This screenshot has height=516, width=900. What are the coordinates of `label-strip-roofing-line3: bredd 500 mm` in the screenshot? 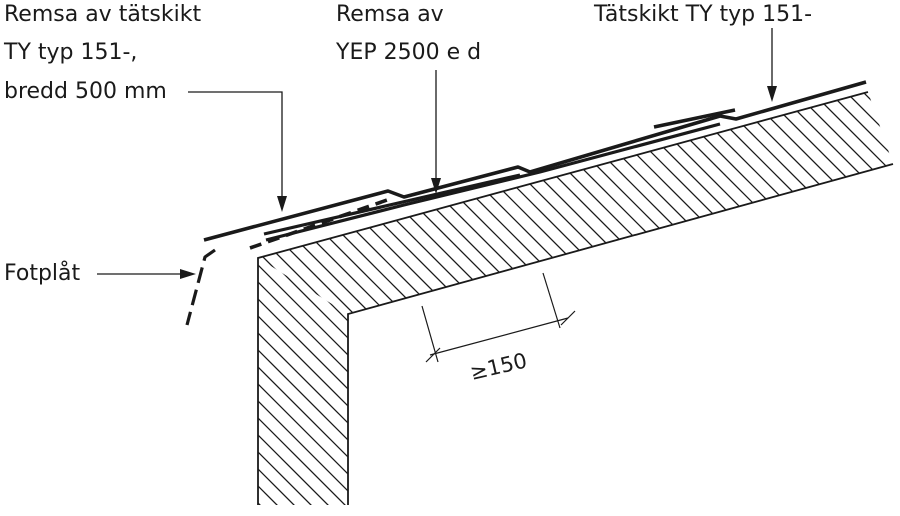 It's located at (85, 91).